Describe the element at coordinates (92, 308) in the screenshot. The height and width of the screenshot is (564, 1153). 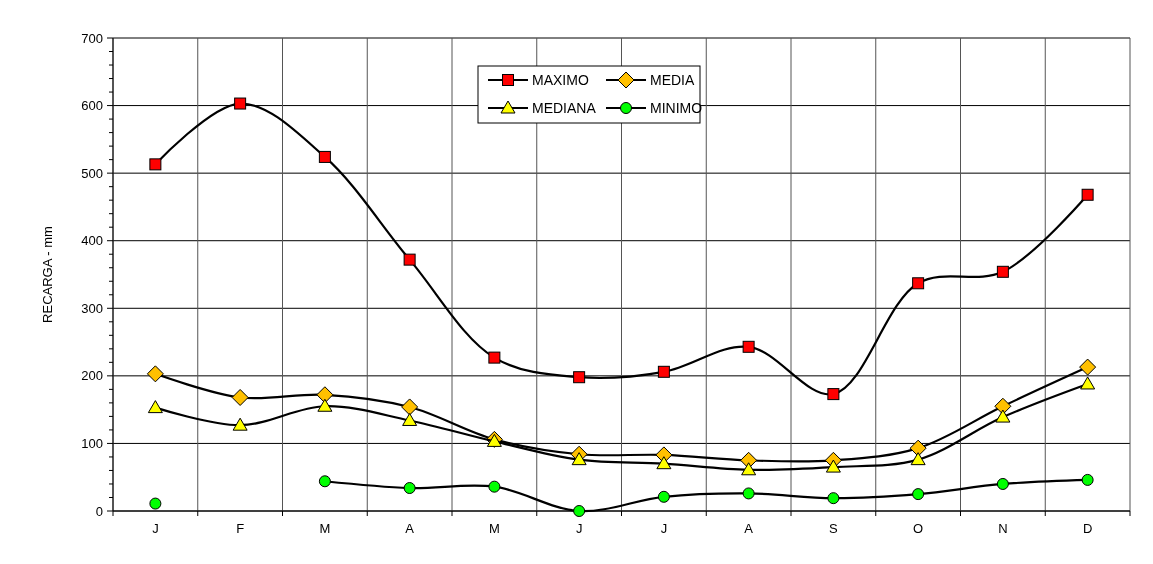
I see `y-tick-label: 300` at that location.